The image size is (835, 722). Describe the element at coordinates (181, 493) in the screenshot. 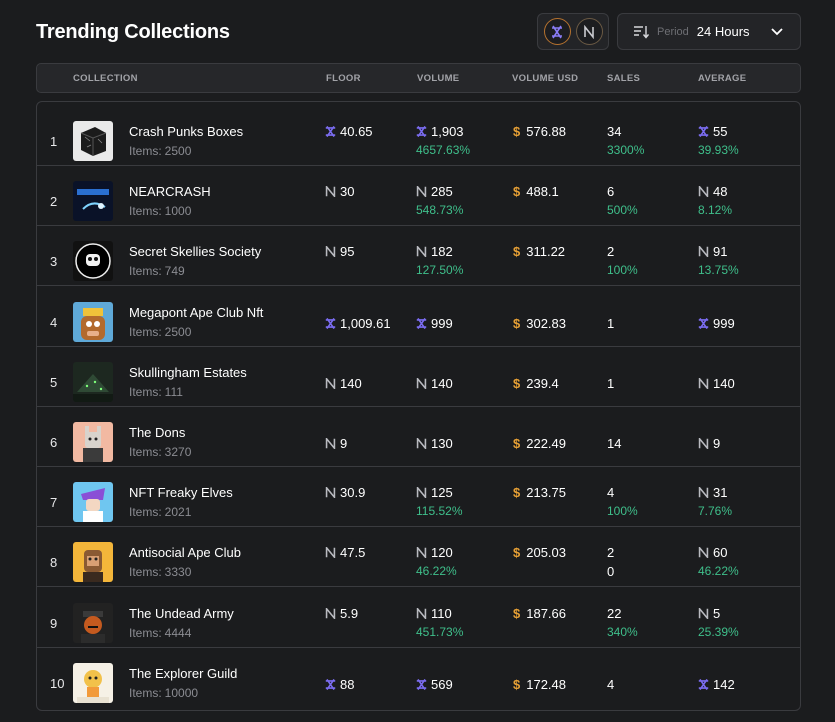

I see `collection-name: NFT Freaky Elves` at that location.